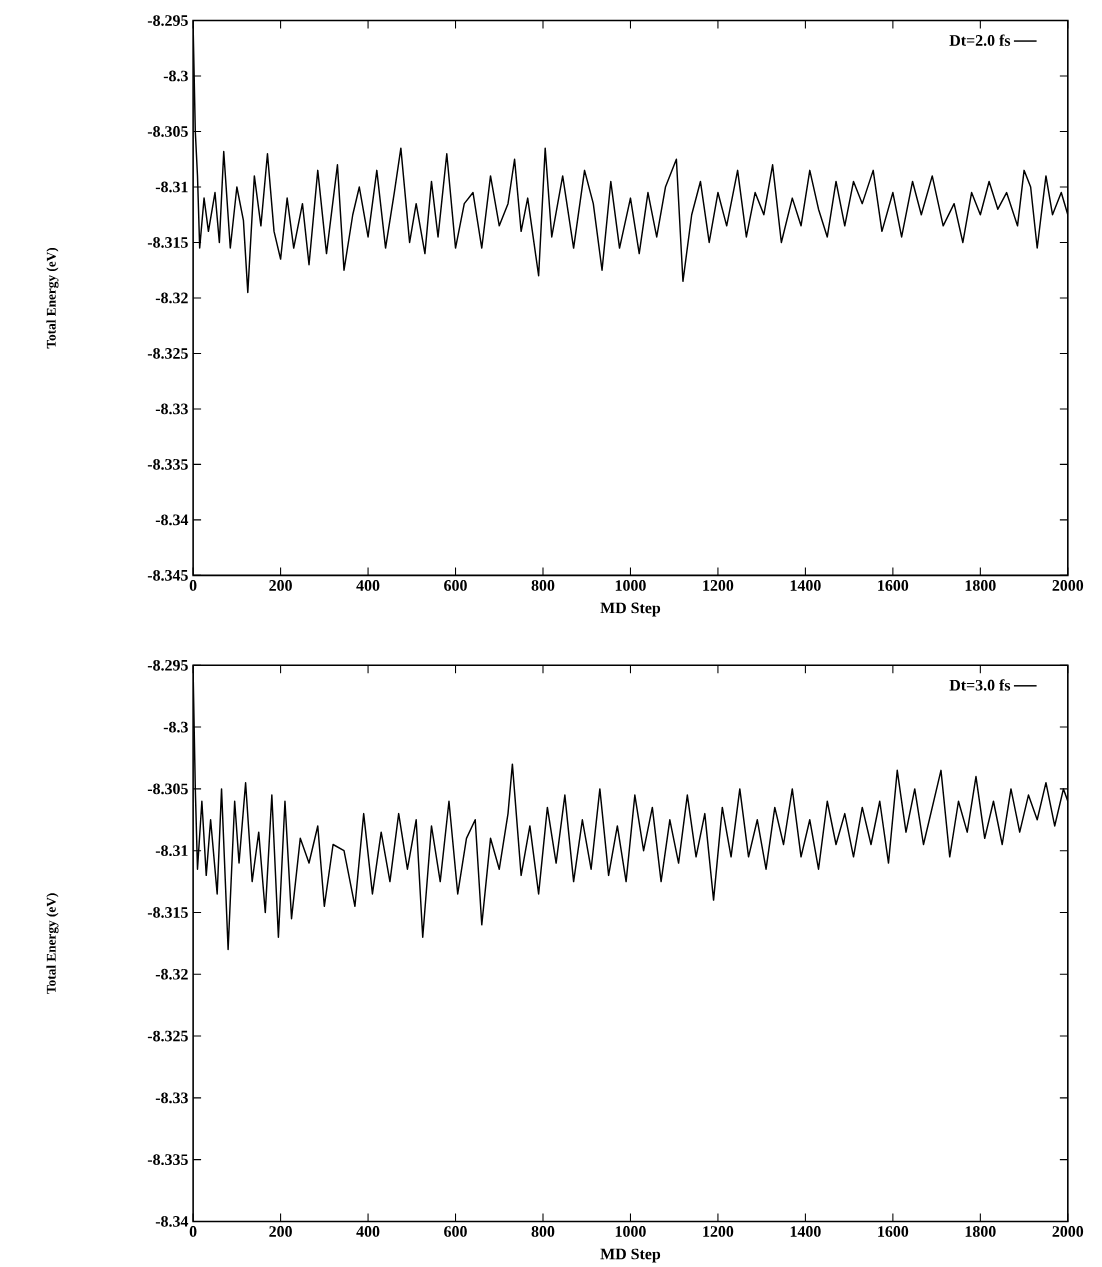 The image size is (1102, 1267). What do you see at coordinates (167, 575) in the screenshot?
I see `y-tick-label: -8.345` at bounding box center [167, 575].